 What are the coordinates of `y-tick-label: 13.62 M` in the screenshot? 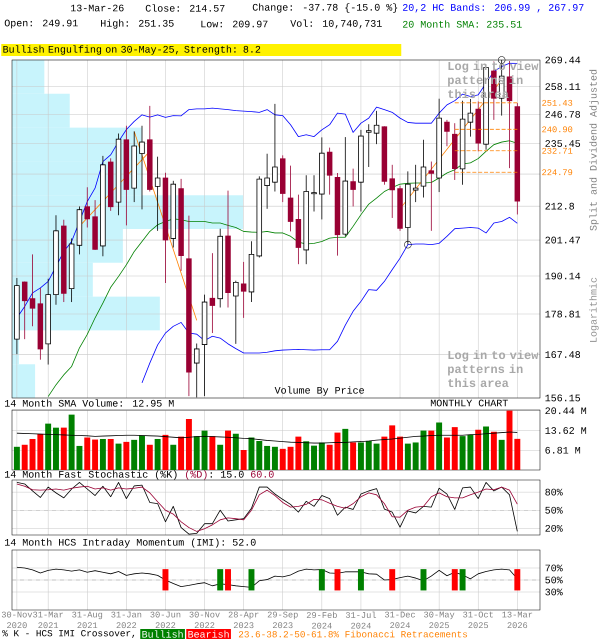 It's located at (565, 430).